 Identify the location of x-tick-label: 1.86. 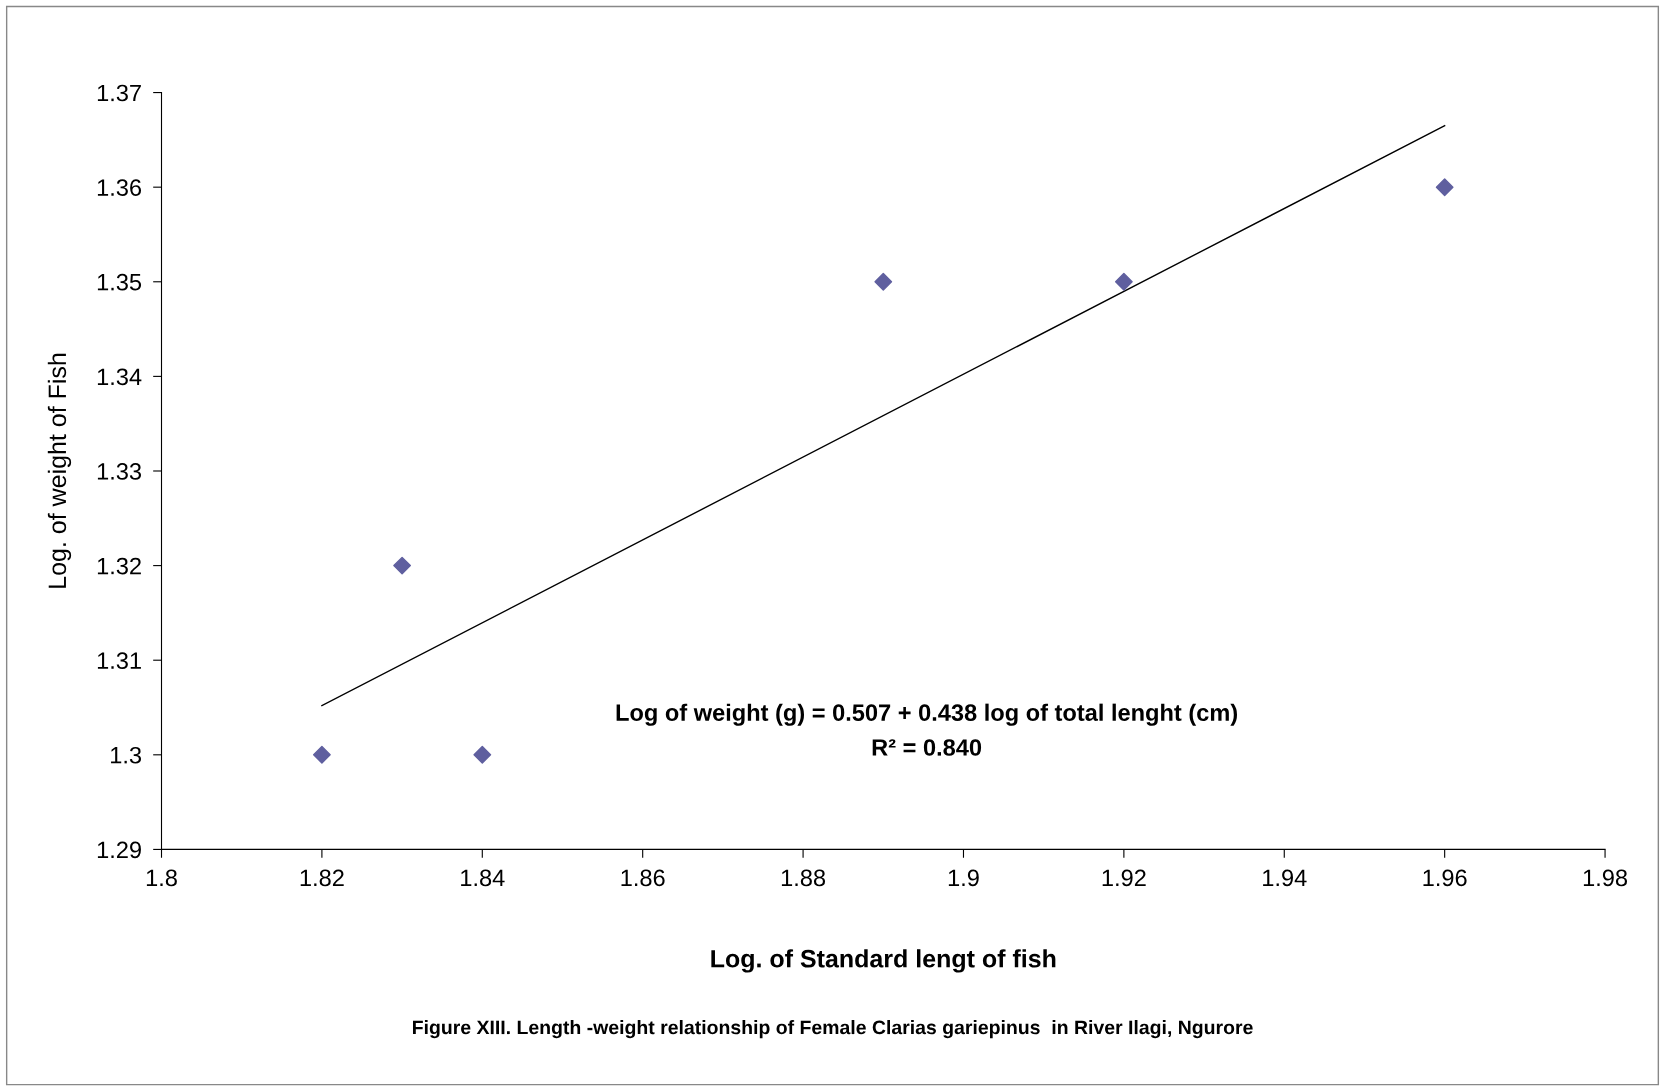
(643, 878).